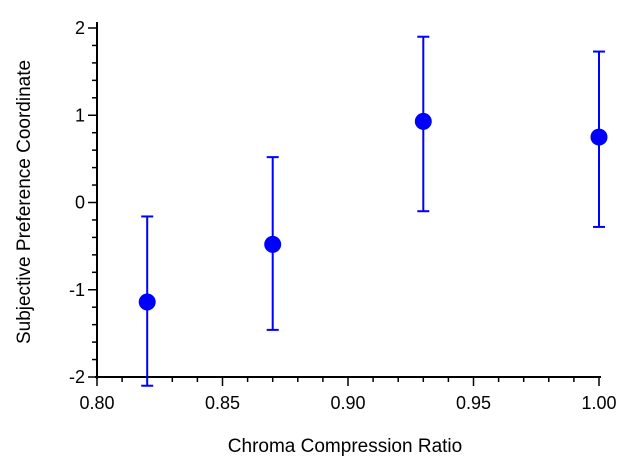 The image size is (624, 460). What do you see at coordinates (347, 403) in the screenshot?
I see `x-tick-label: 0.90` at bounding box center [347, 403].